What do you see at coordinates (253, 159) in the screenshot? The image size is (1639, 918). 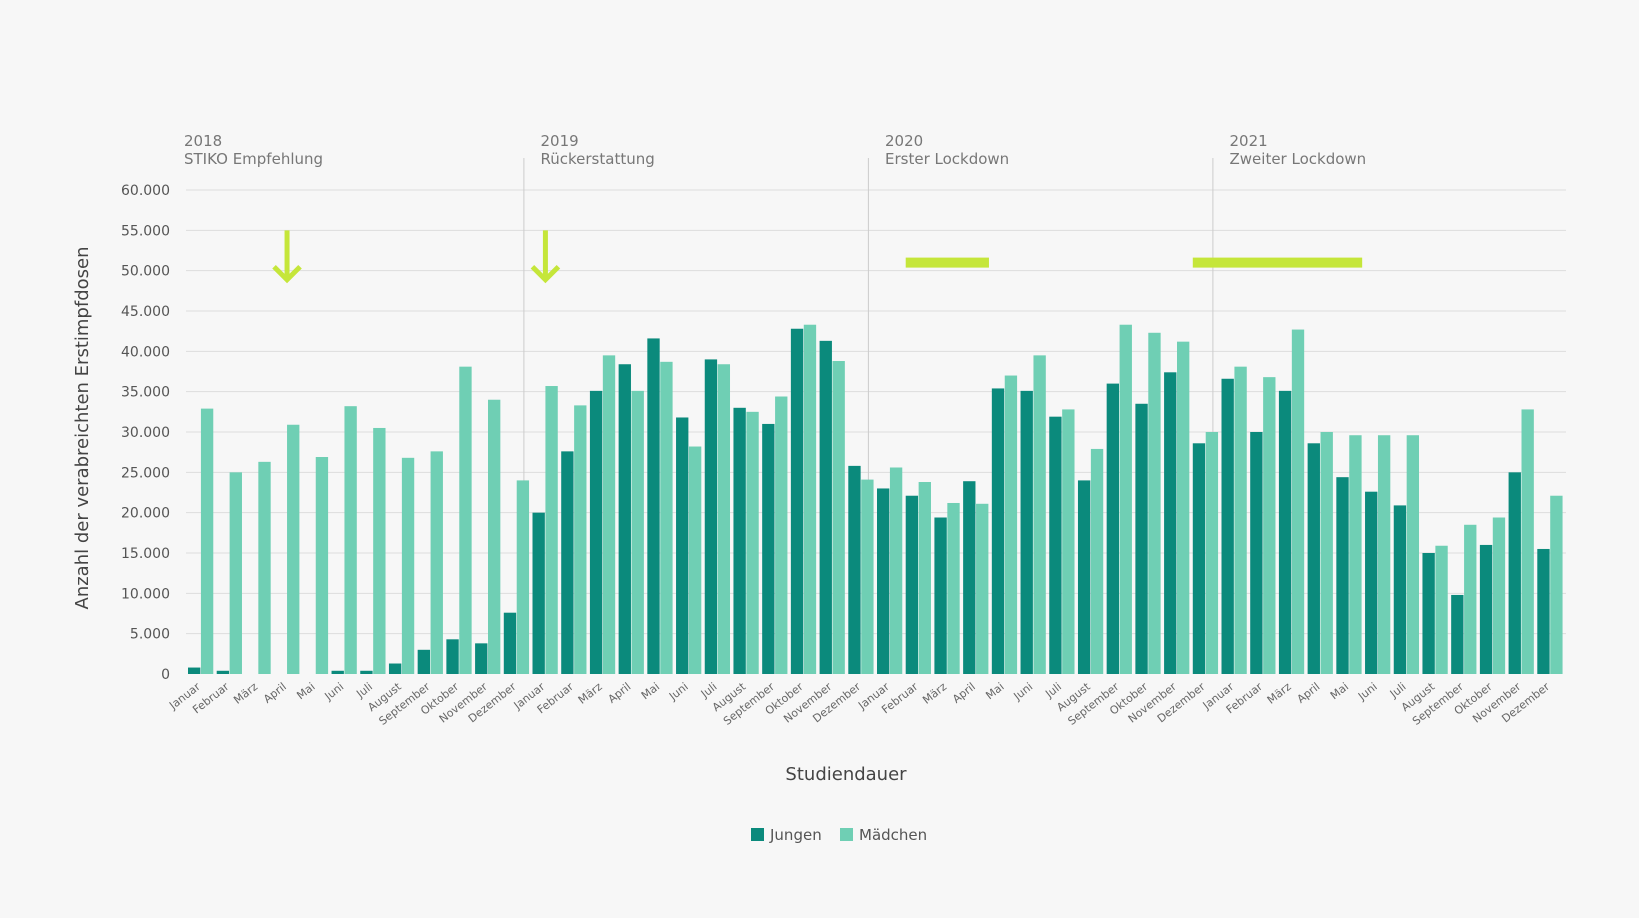 I see `year-event-label: STIKO Empfehlung` at bounding box center [253, 159].